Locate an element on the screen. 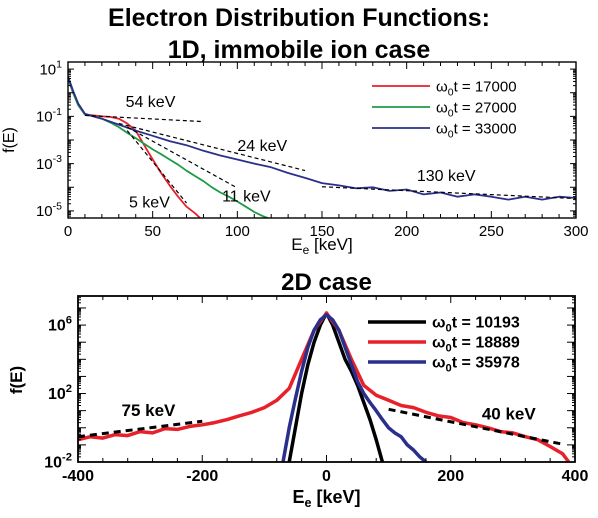 The image size is (598, 518). x-tick-label: 300 is located at coordinates (575, 231).